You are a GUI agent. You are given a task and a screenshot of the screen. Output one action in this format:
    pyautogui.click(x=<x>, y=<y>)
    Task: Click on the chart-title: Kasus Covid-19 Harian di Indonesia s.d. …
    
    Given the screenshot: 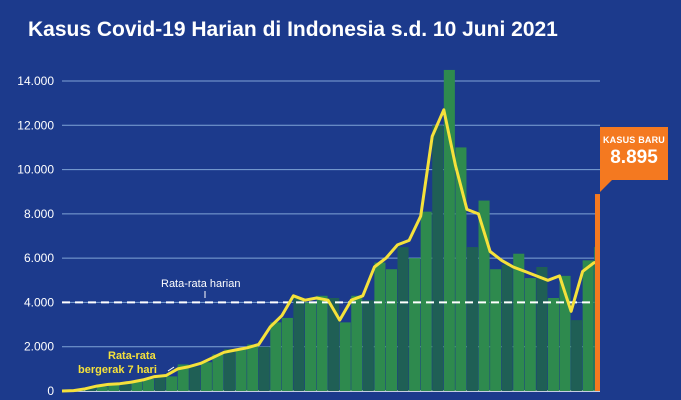 What is the action you would take?
    pyautogui.click(x=293, y=29)
    